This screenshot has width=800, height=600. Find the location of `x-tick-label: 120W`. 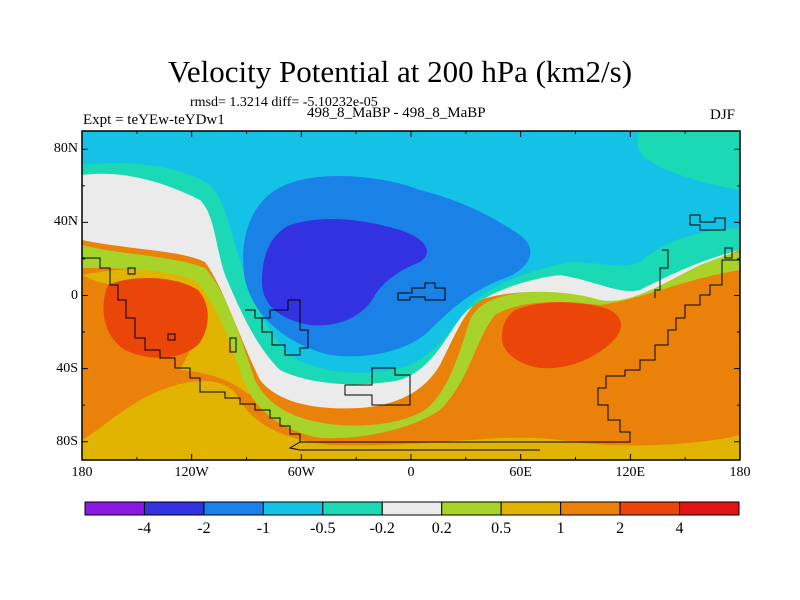

x-tick-label: 120W is located at coordinates (191, 472).